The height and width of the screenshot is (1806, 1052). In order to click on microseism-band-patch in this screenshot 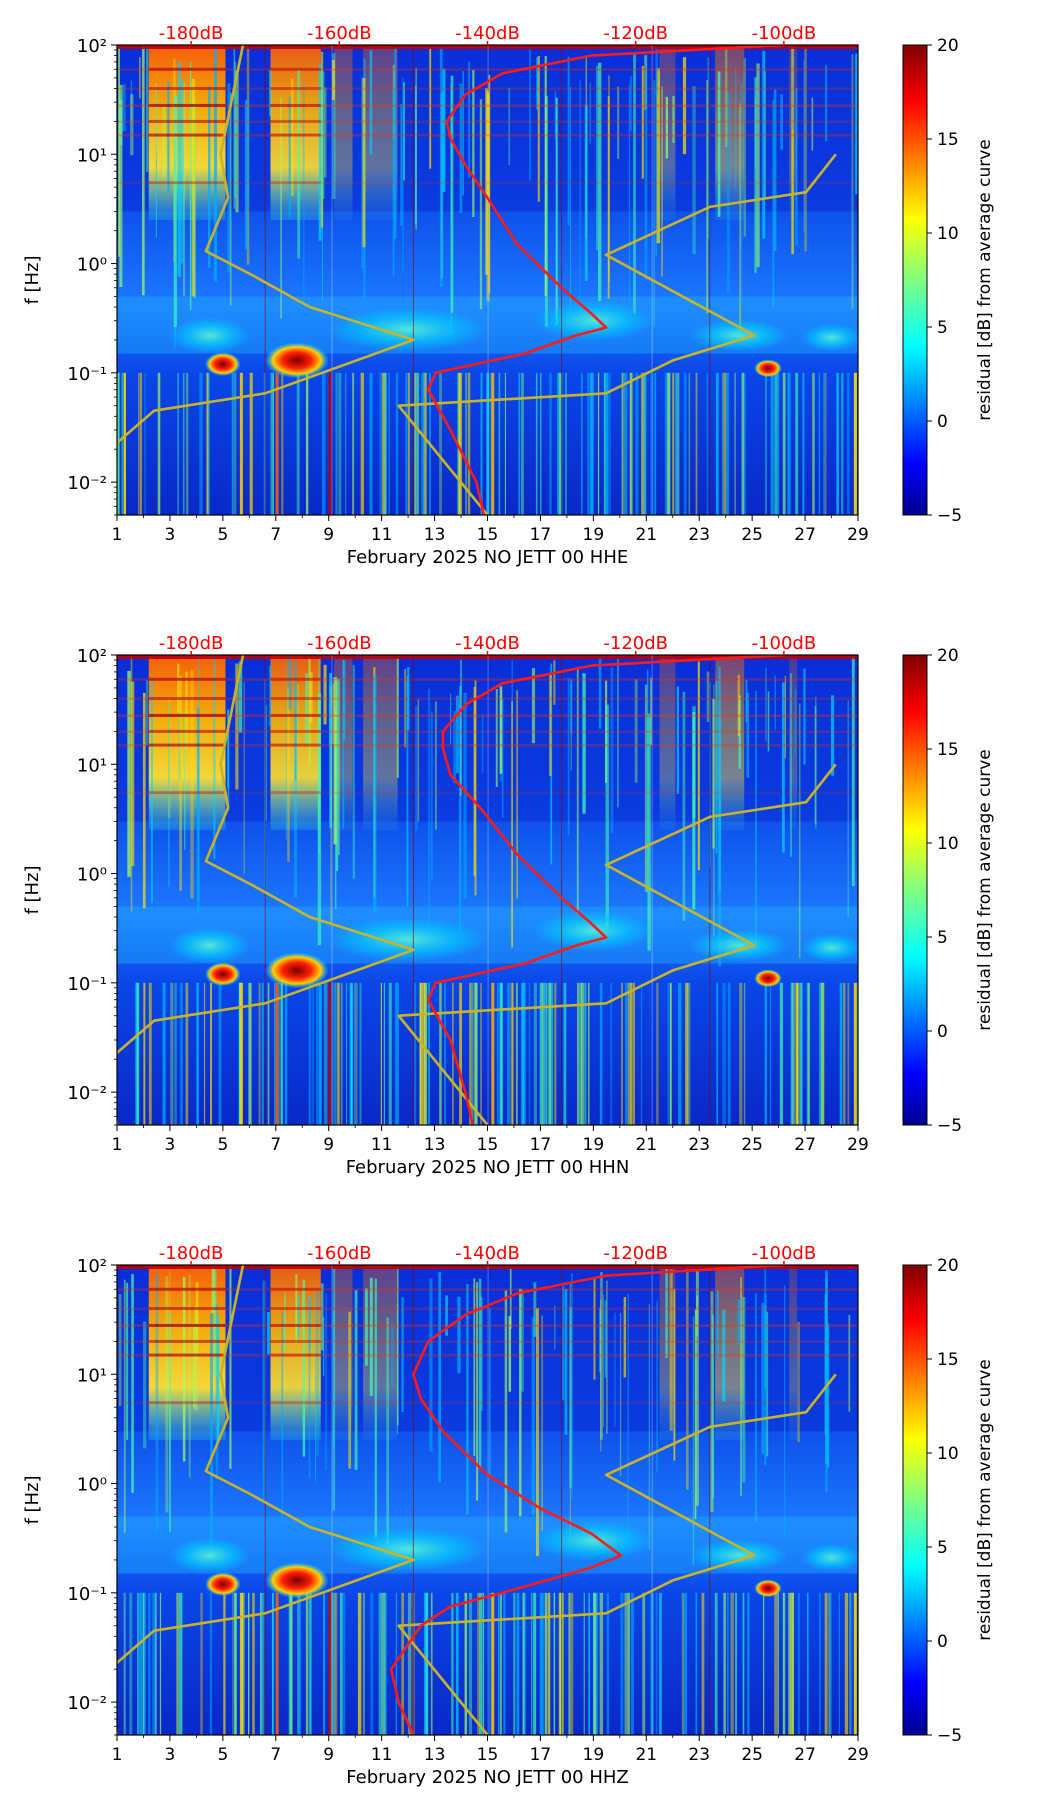, I will do `click(408, 939)`.